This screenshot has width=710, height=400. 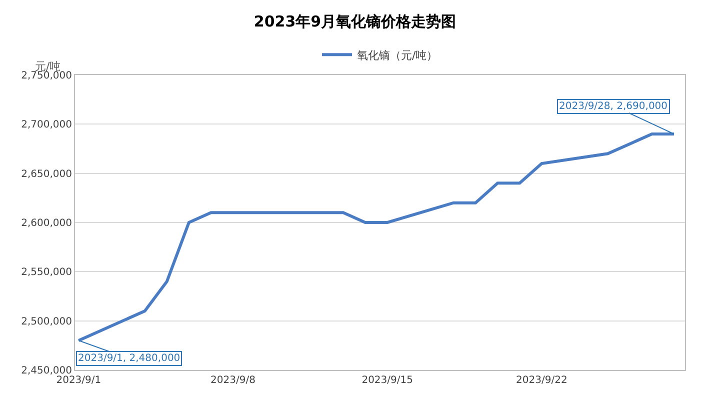 What do you see at coordinates (46, 125) in the screenshot?
I see `y-tick-label: 2,700,000` at bounding box center [46, 125].